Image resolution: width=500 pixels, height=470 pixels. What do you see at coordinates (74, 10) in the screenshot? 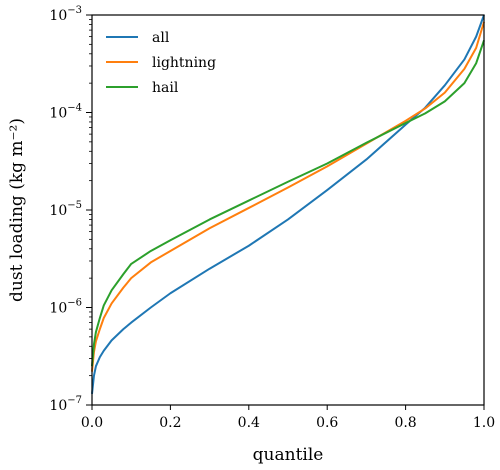
I see `y-tick-exponent: −3` at bounding box center [74, 10].